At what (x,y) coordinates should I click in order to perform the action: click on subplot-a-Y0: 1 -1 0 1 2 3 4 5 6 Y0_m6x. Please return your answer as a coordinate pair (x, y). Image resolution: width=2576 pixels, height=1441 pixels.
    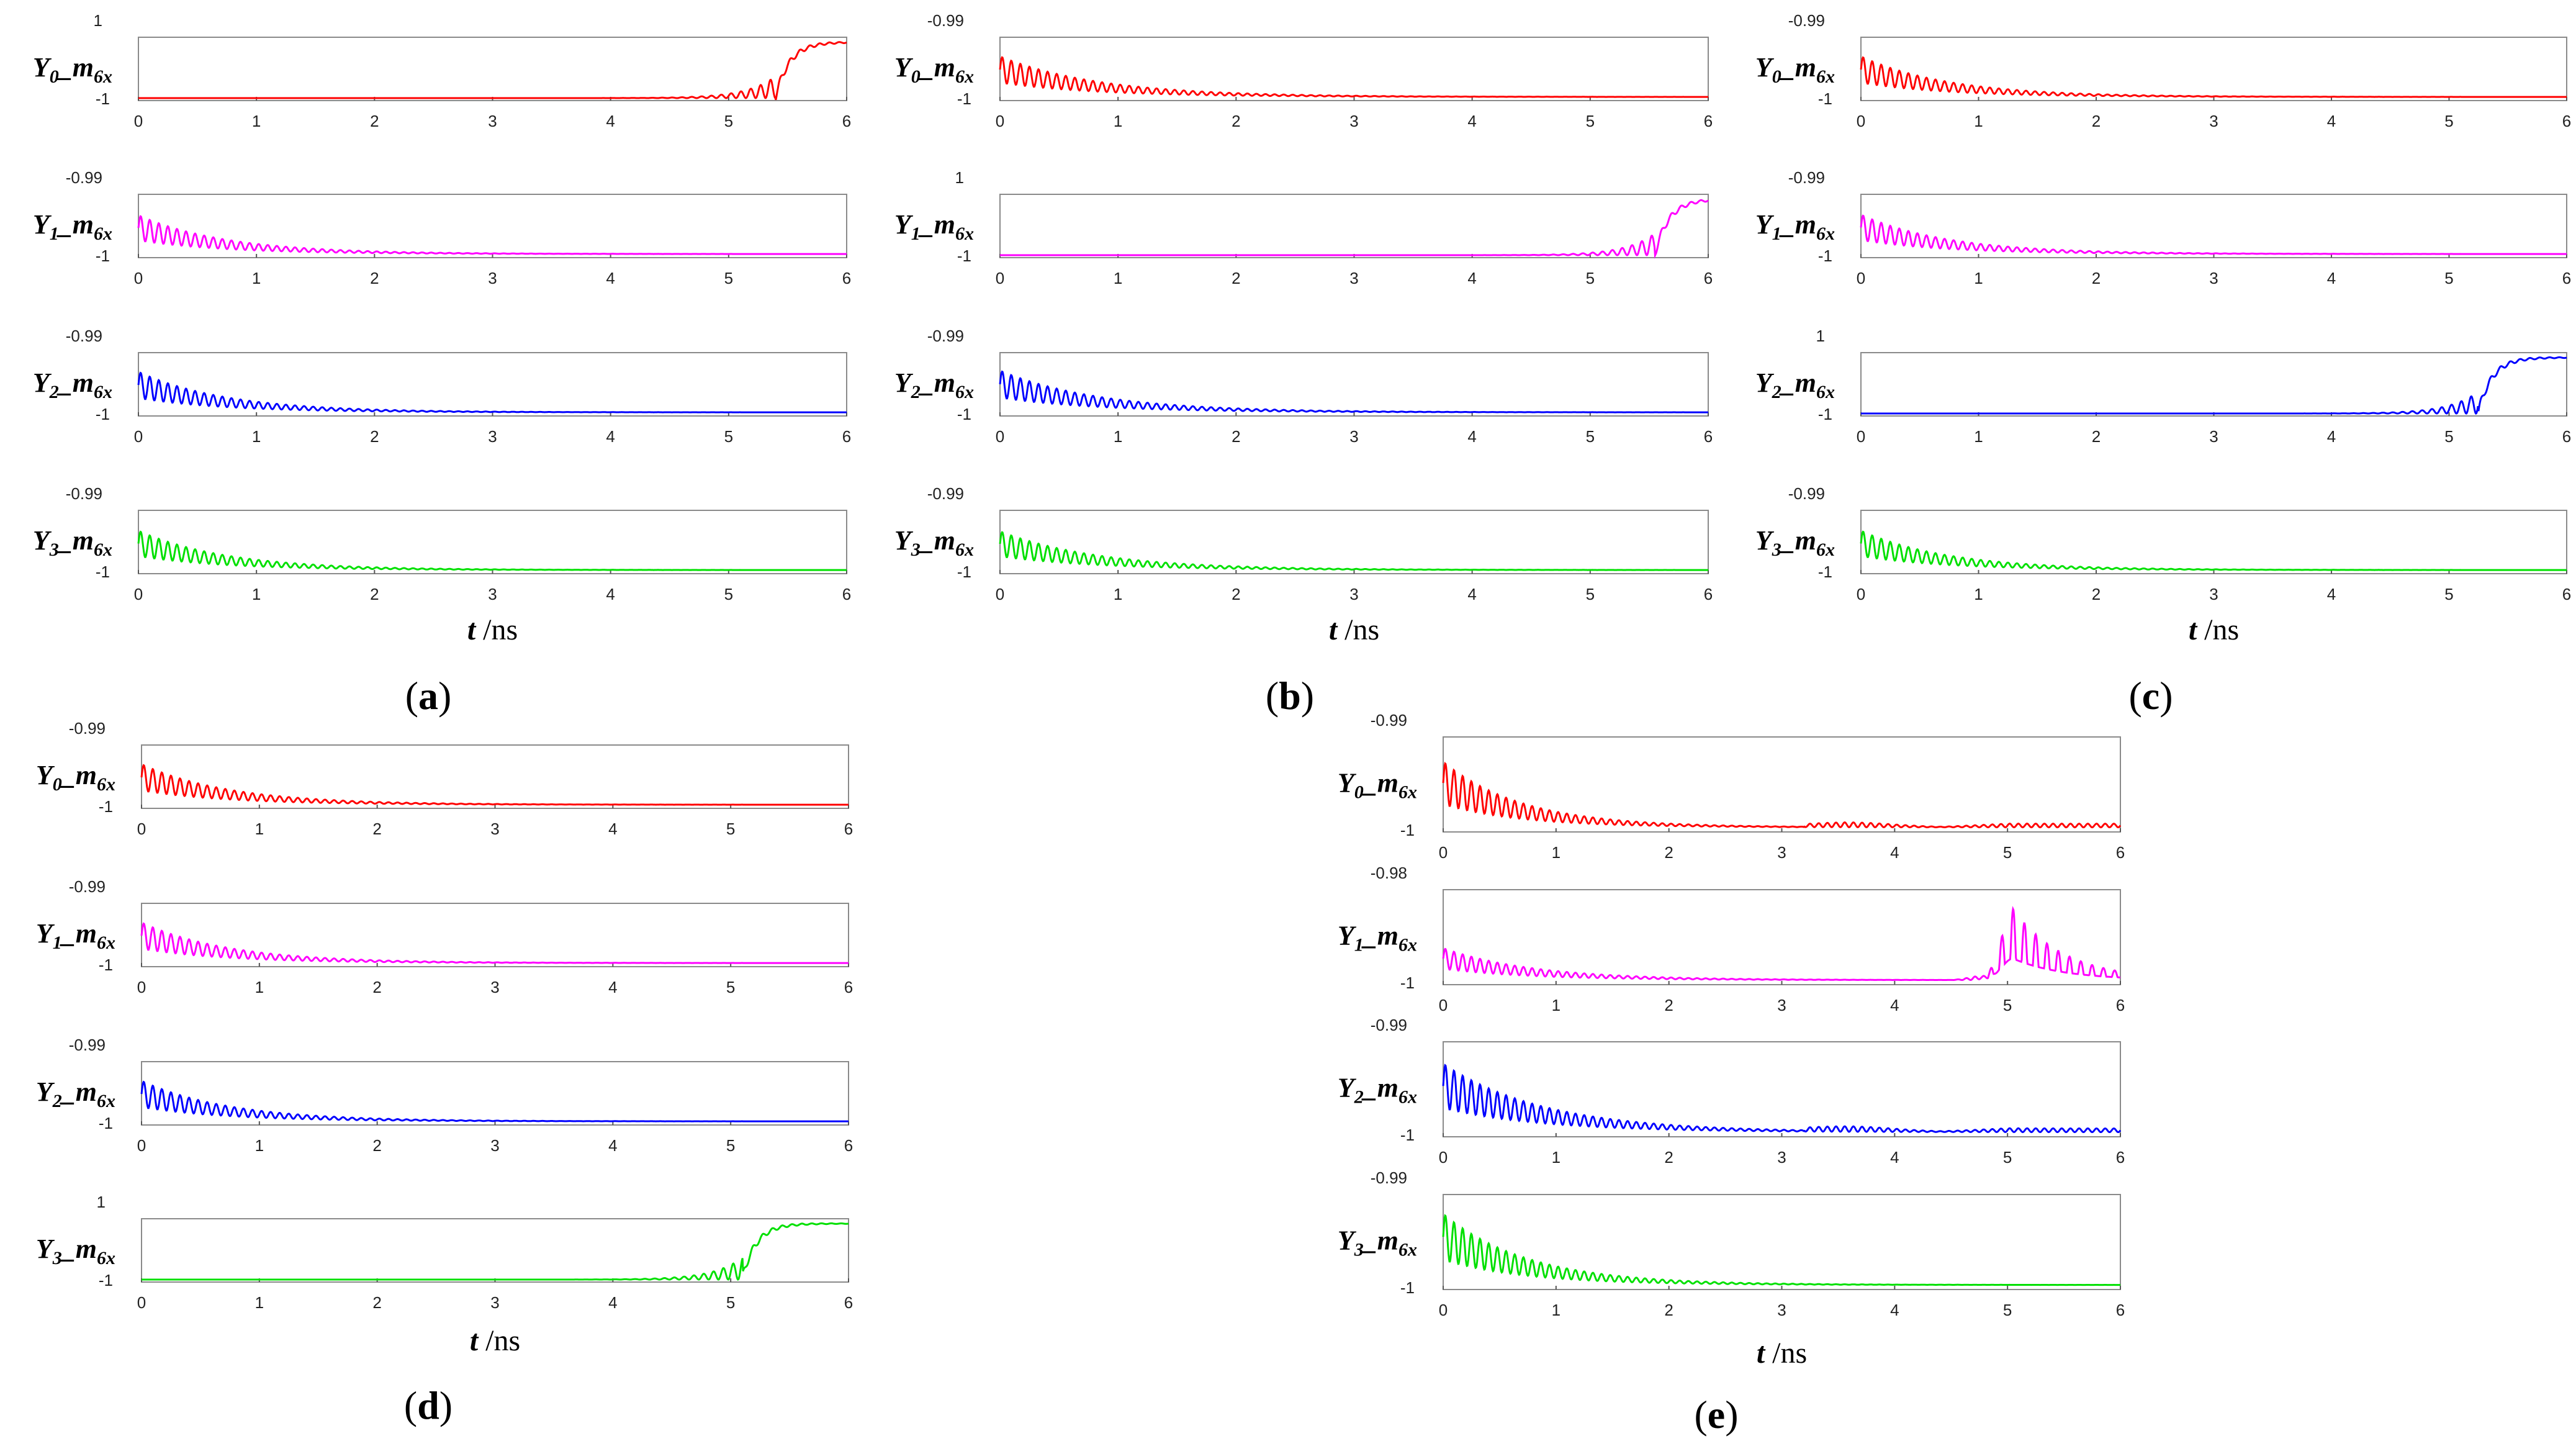
    Looking at the image, I should click on (442, 70).